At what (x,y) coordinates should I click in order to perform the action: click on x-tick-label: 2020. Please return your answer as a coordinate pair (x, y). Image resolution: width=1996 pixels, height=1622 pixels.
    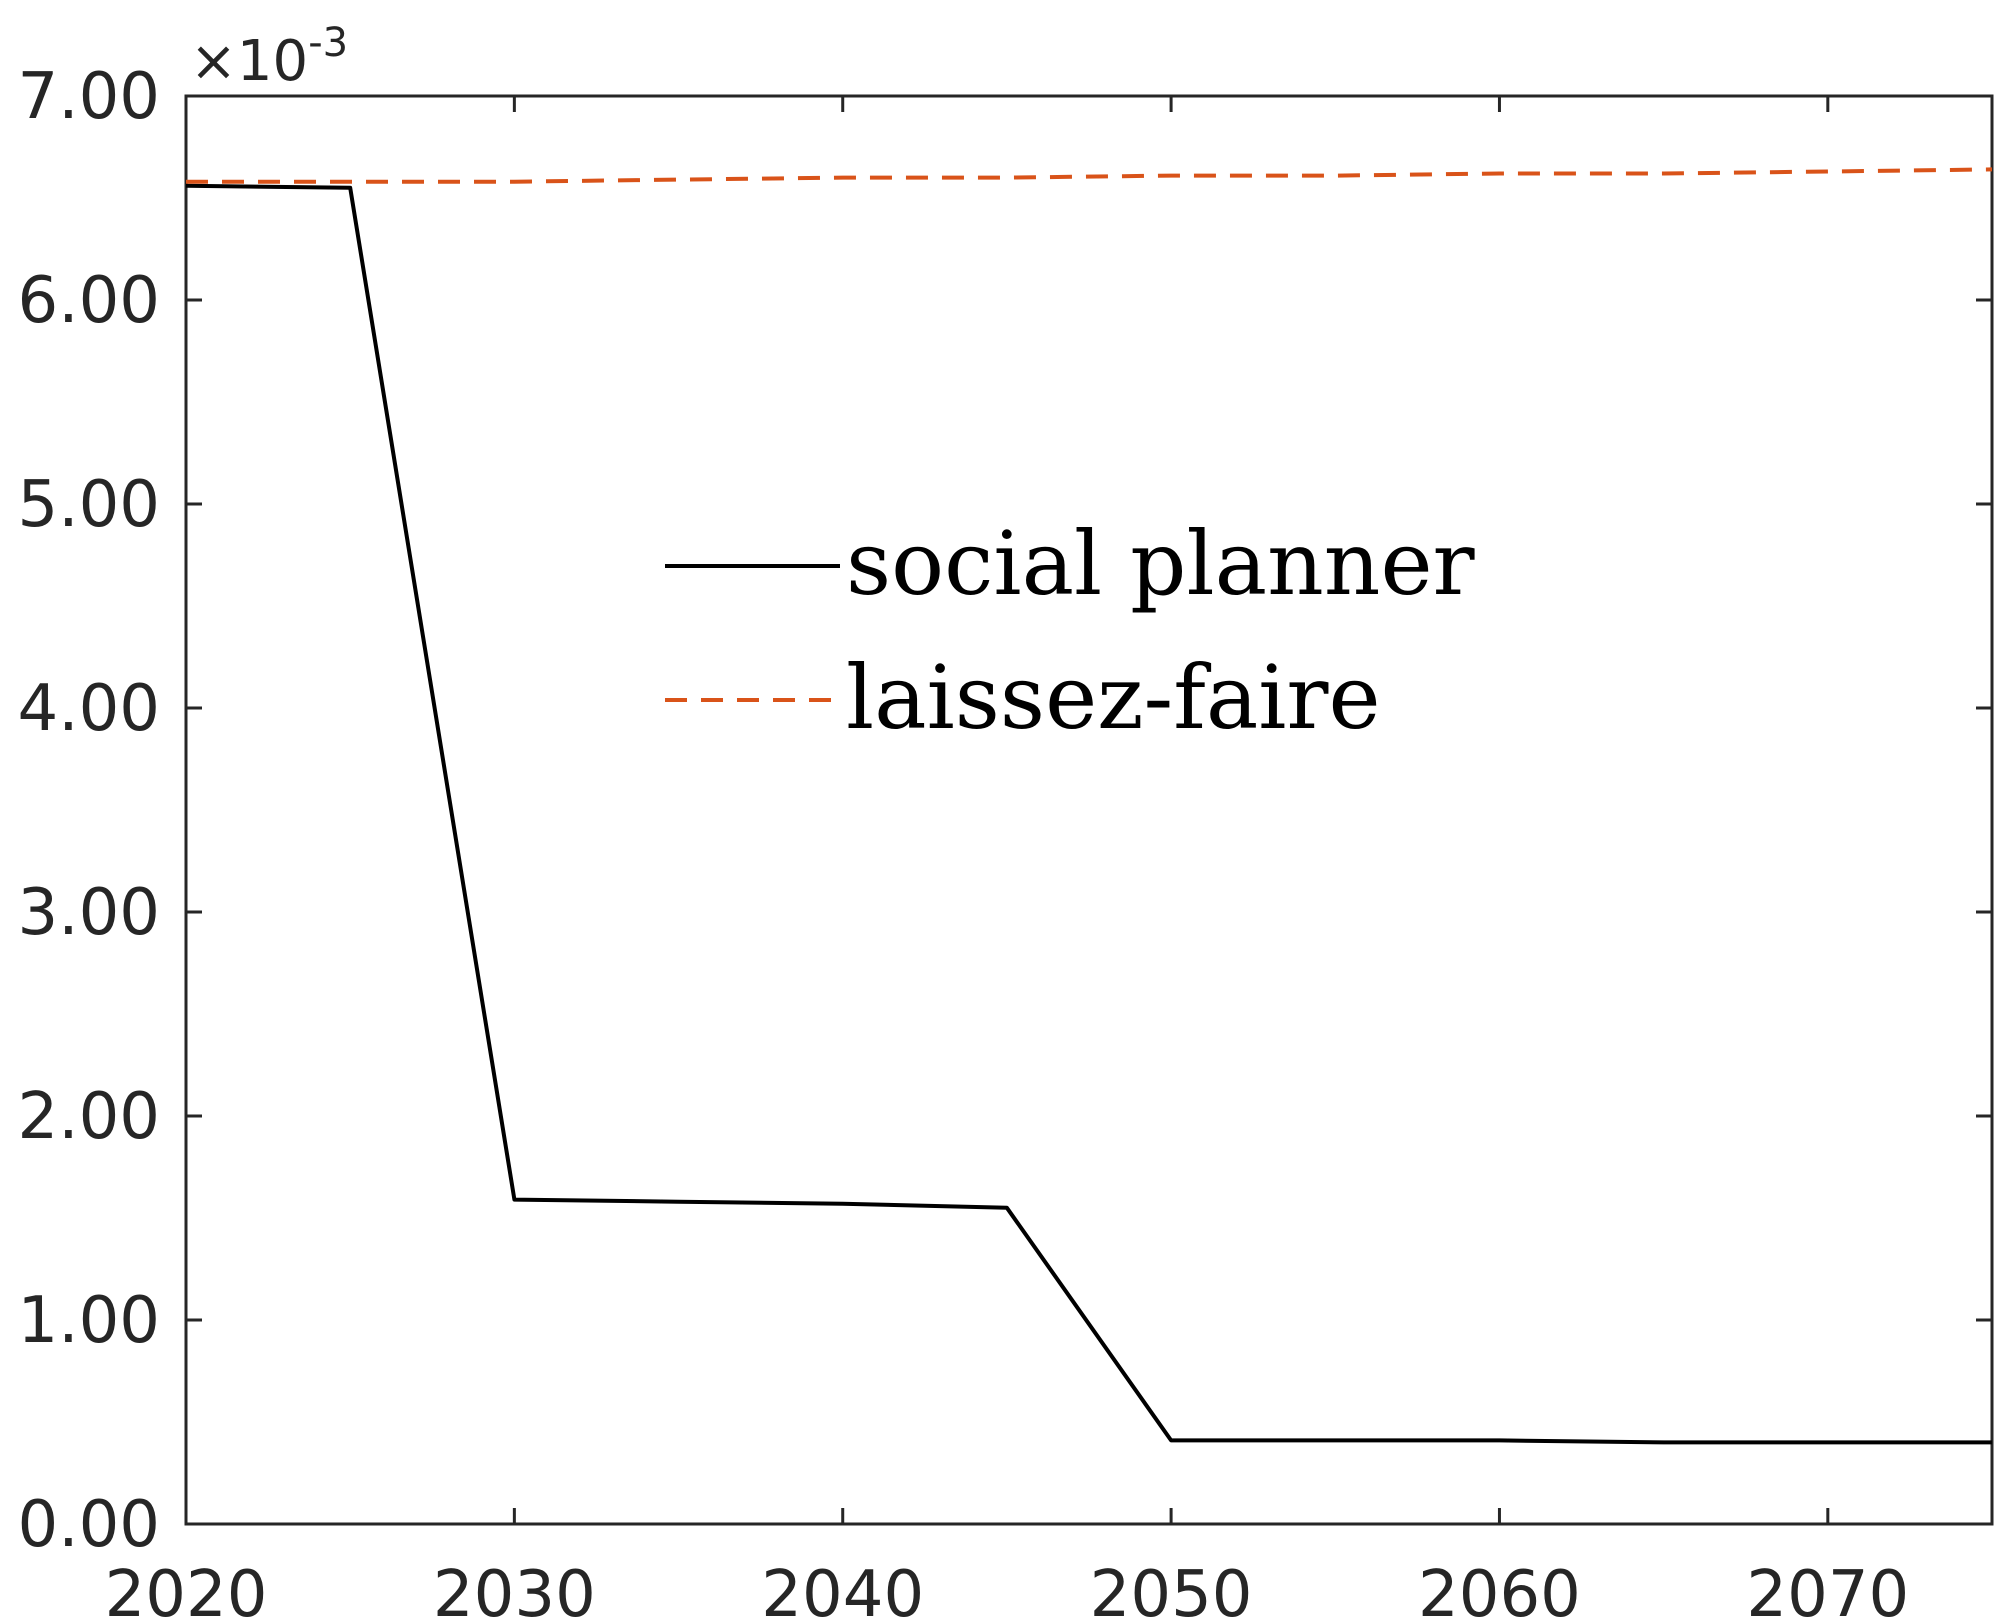
    Looking at the image, I should click on (186, 1590).